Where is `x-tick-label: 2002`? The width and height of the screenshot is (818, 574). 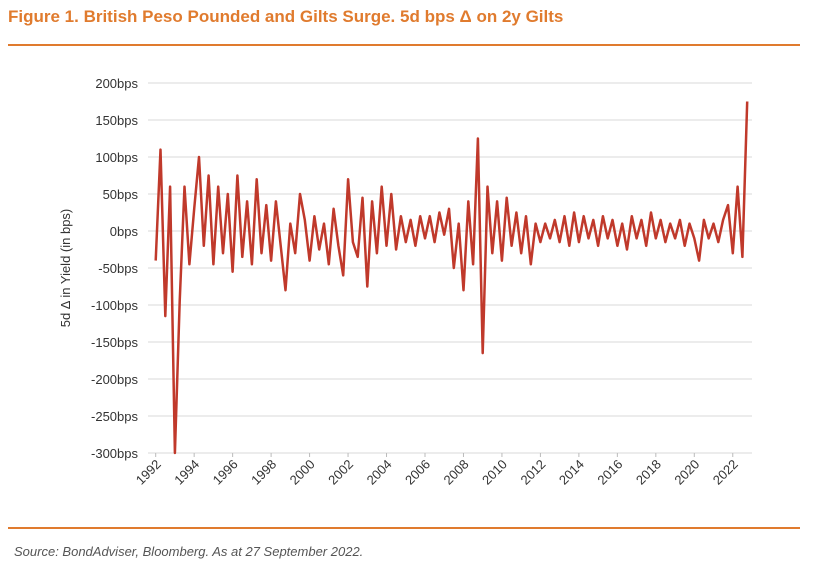 x-tick-label: 2002 is located at coordinates (340, 472).